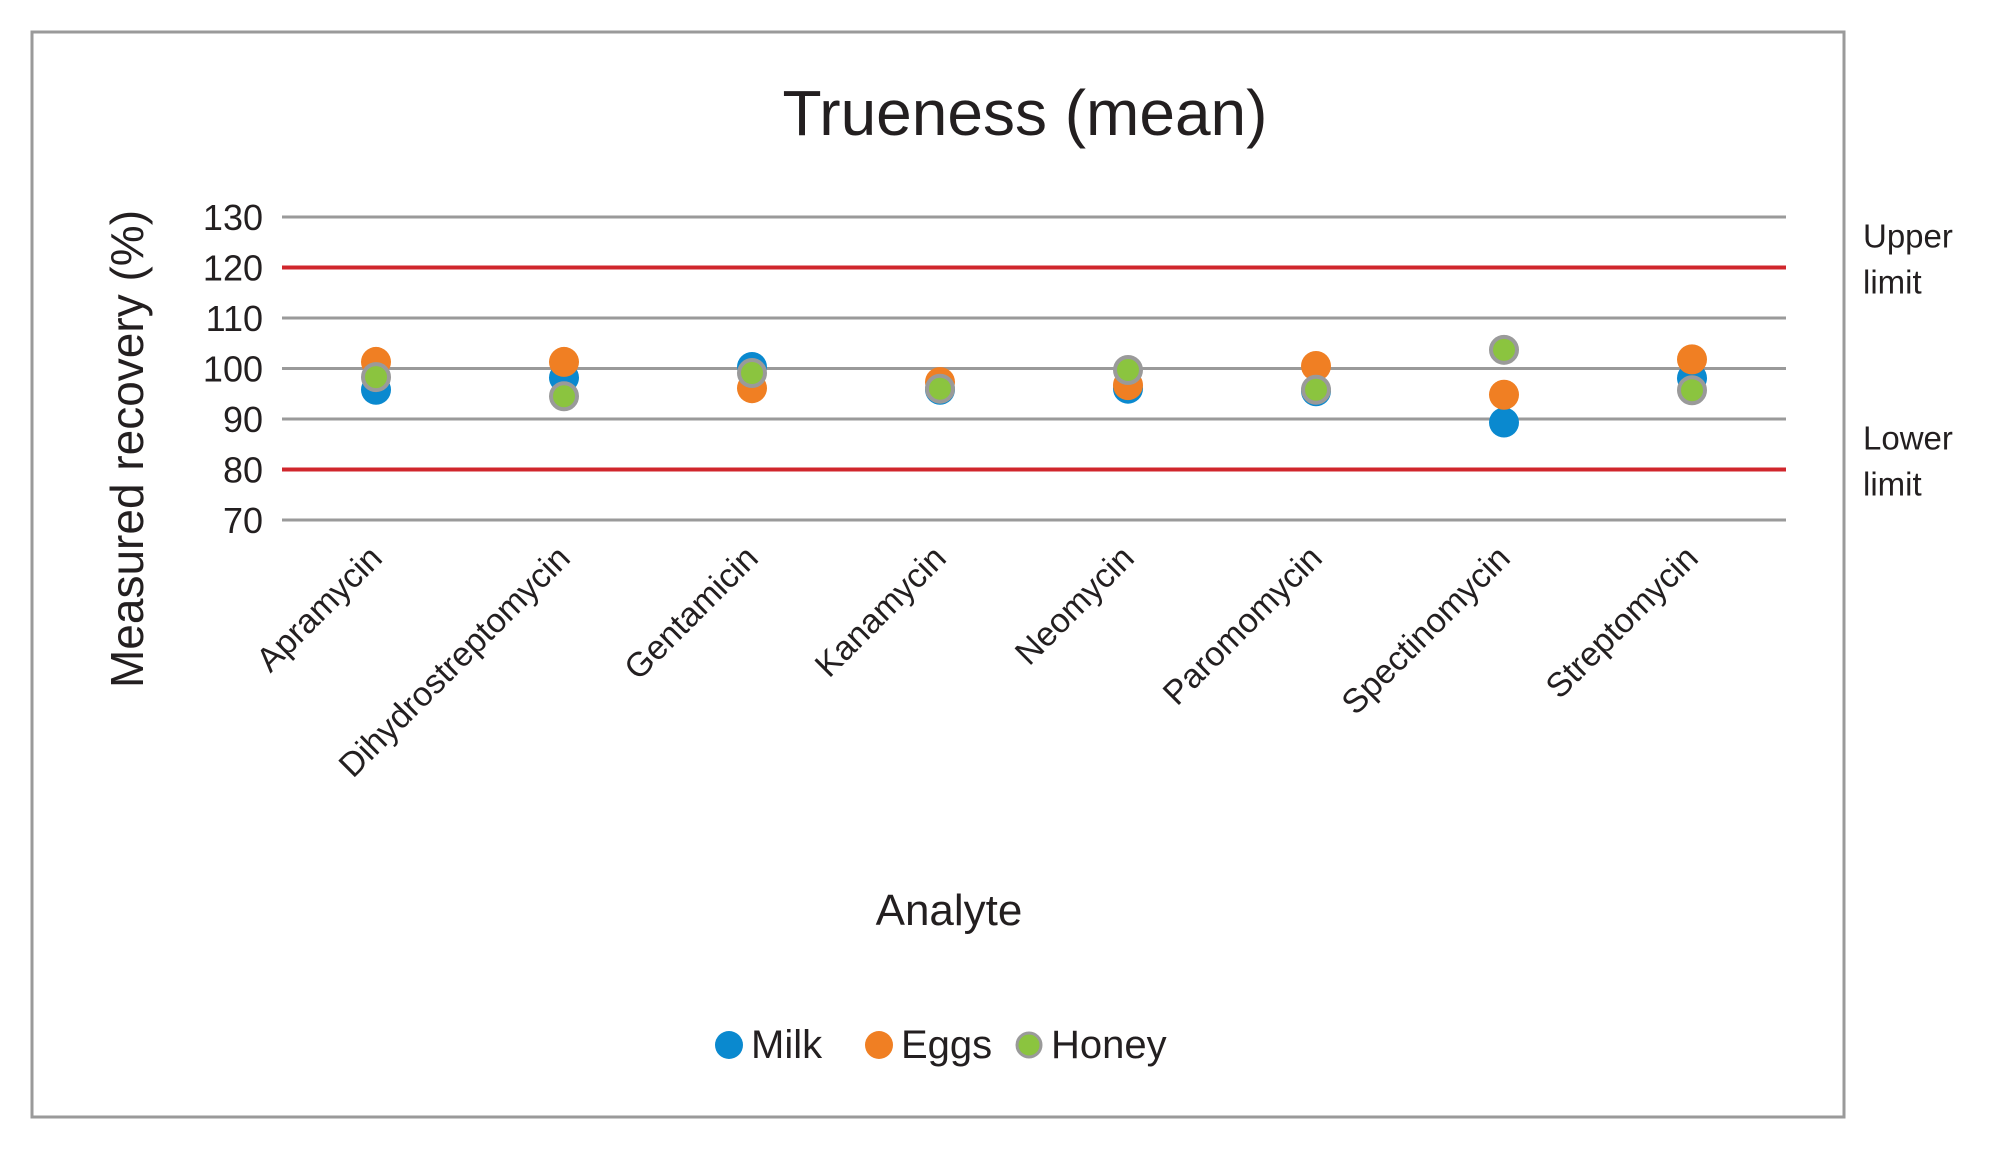 The image size is (2000, 1161). I want to click on y-tick-label: 120, so click(233, 268).